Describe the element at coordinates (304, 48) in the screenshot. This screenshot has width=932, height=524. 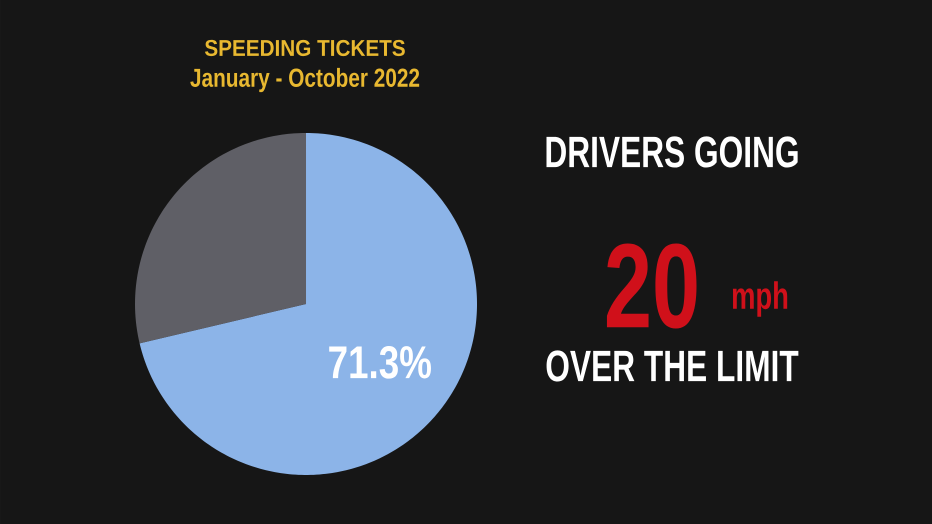
I see `chart-title: SPEEDING TICKETS` at that location.